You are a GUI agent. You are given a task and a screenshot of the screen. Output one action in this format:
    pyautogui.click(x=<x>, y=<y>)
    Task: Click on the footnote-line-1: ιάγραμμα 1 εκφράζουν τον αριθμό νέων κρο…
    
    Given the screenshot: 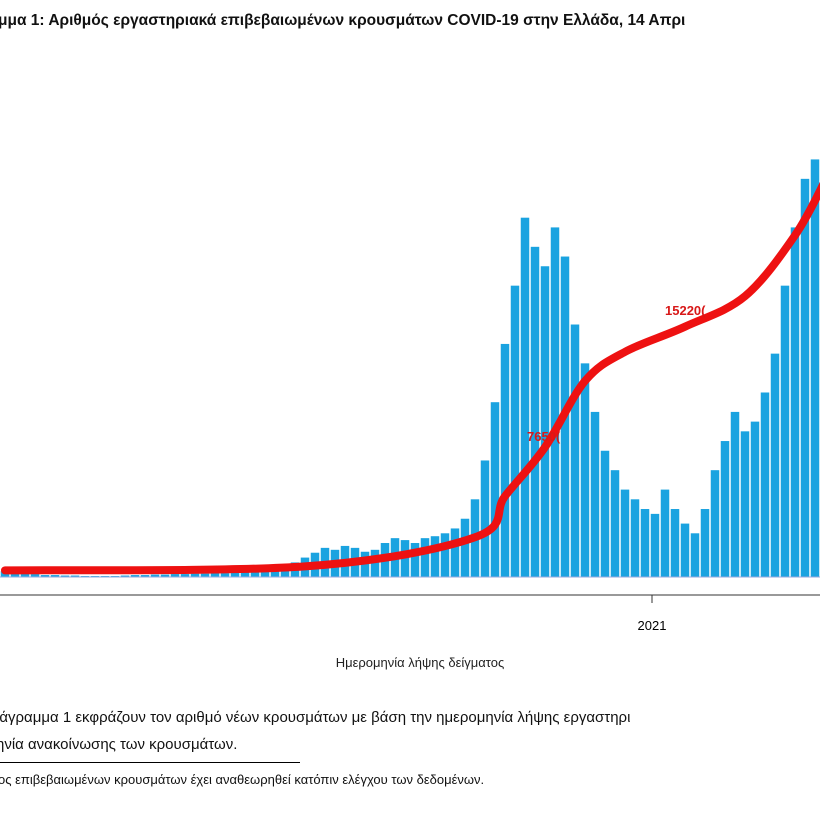 What is the action you would take?
    pyautogui.click(x=315, y=717)
    